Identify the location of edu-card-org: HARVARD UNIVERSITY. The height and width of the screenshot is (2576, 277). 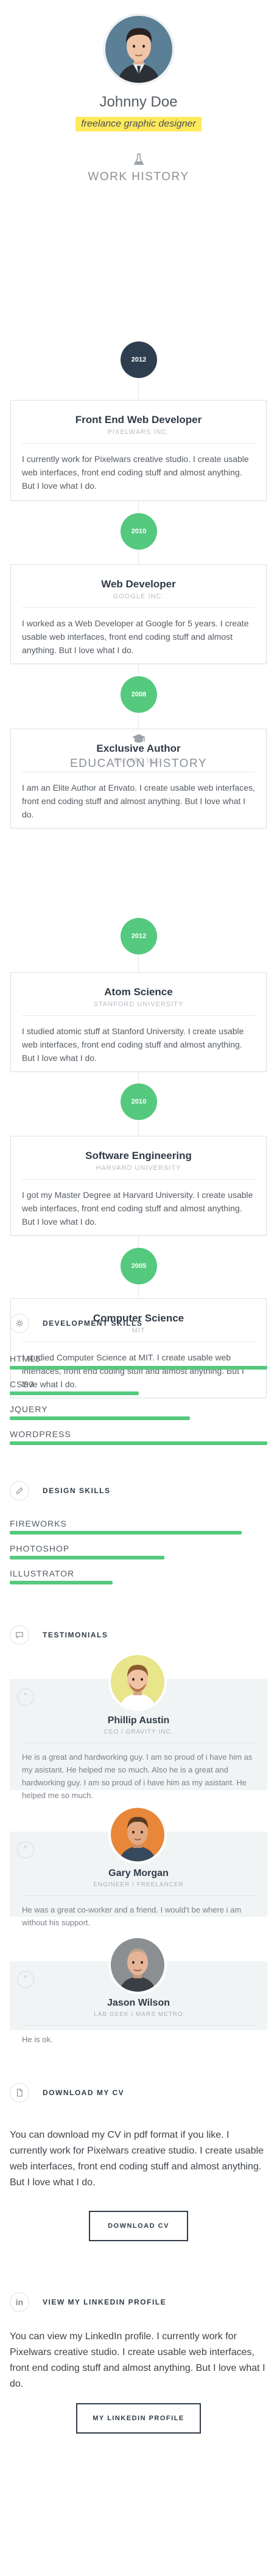
(138, 1168).